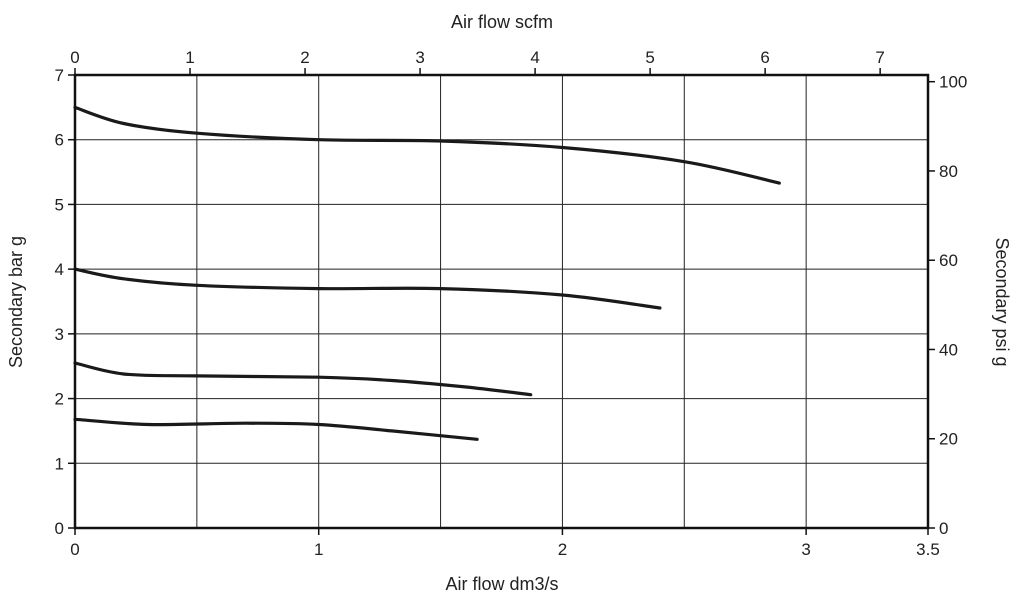 This screenshot has width=1014, height=600. I want to click on y-tick-label: 7, so click(59, 75).